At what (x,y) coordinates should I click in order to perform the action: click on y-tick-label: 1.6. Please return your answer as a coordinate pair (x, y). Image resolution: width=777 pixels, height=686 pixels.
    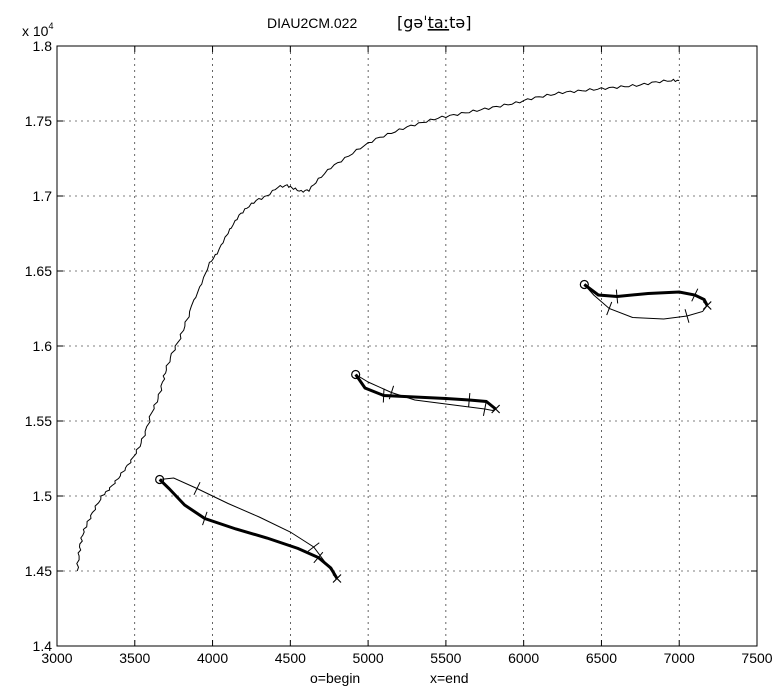
    Looking at the image, I should click on (43, 346).